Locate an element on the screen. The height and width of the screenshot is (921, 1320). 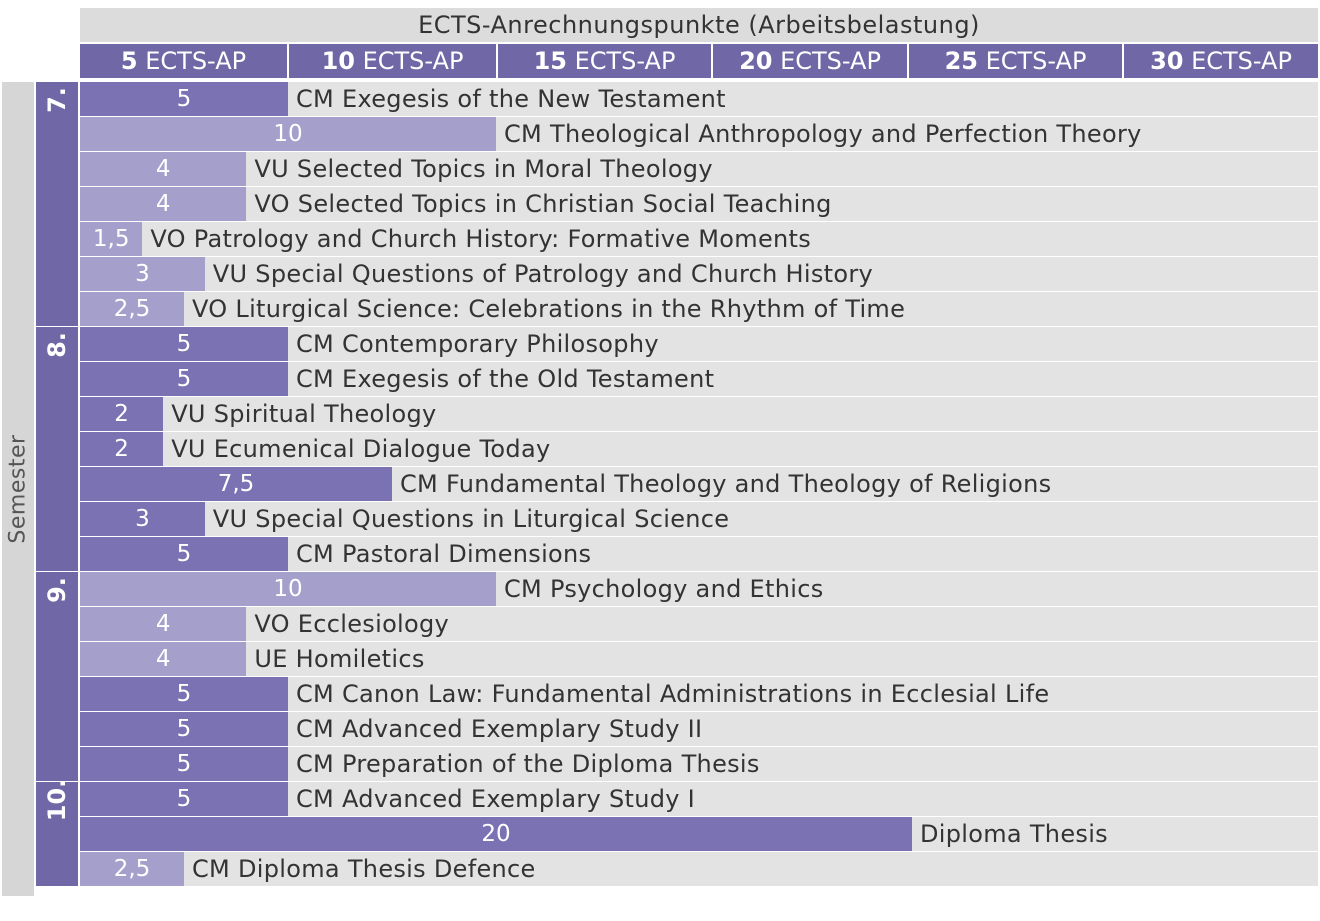
semester-label: 10. is located at coordinates (57, 800).